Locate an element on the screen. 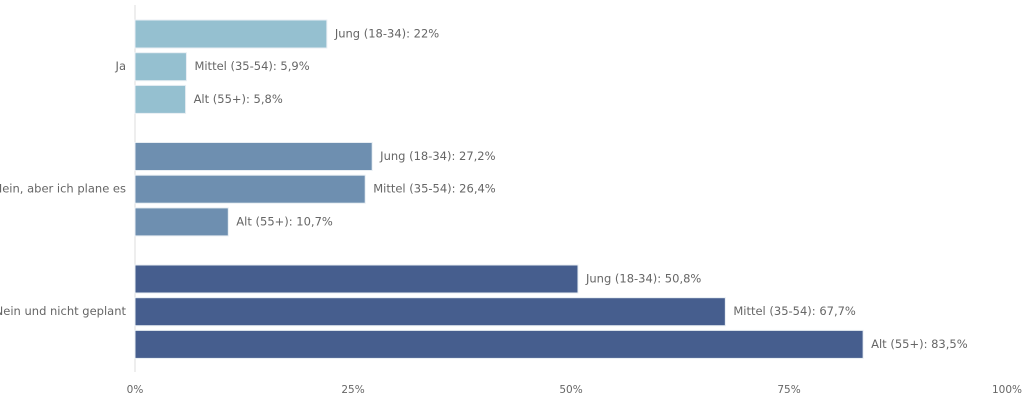  data-label: Alt (55+): 10,7% is located at coordinates (284, 221).